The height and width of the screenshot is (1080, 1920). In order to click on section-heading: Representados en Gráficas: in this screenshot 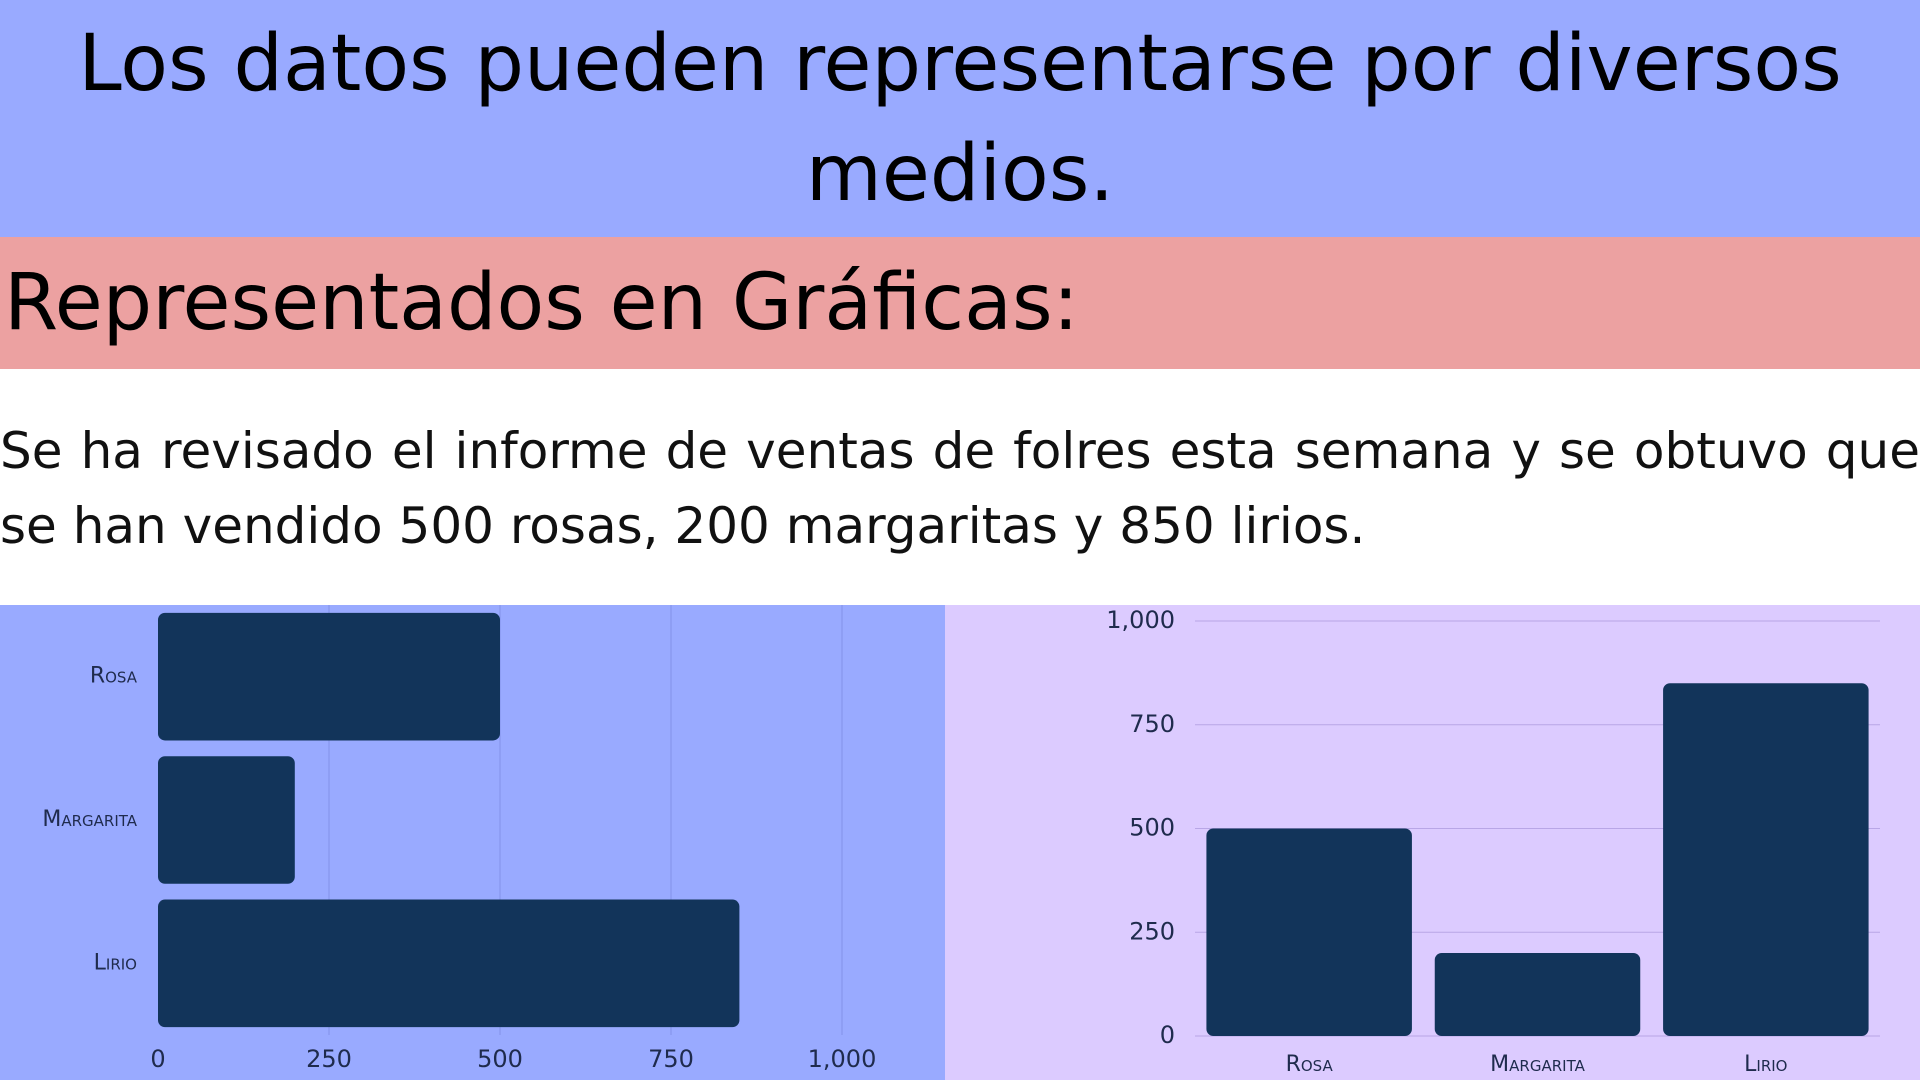, I will do `click(541, 303)`.